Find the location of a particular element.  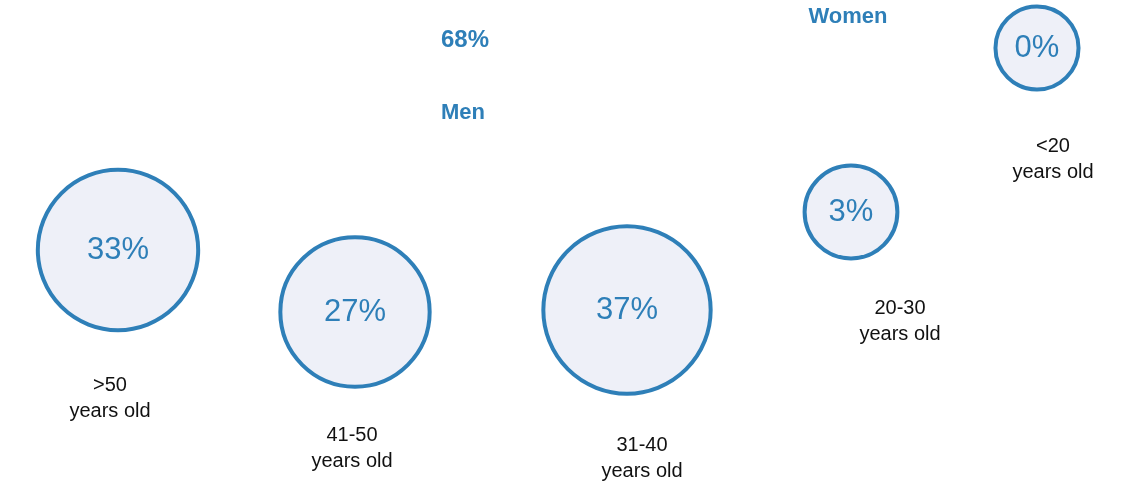

text: Men is located at coordinates (463, 111).